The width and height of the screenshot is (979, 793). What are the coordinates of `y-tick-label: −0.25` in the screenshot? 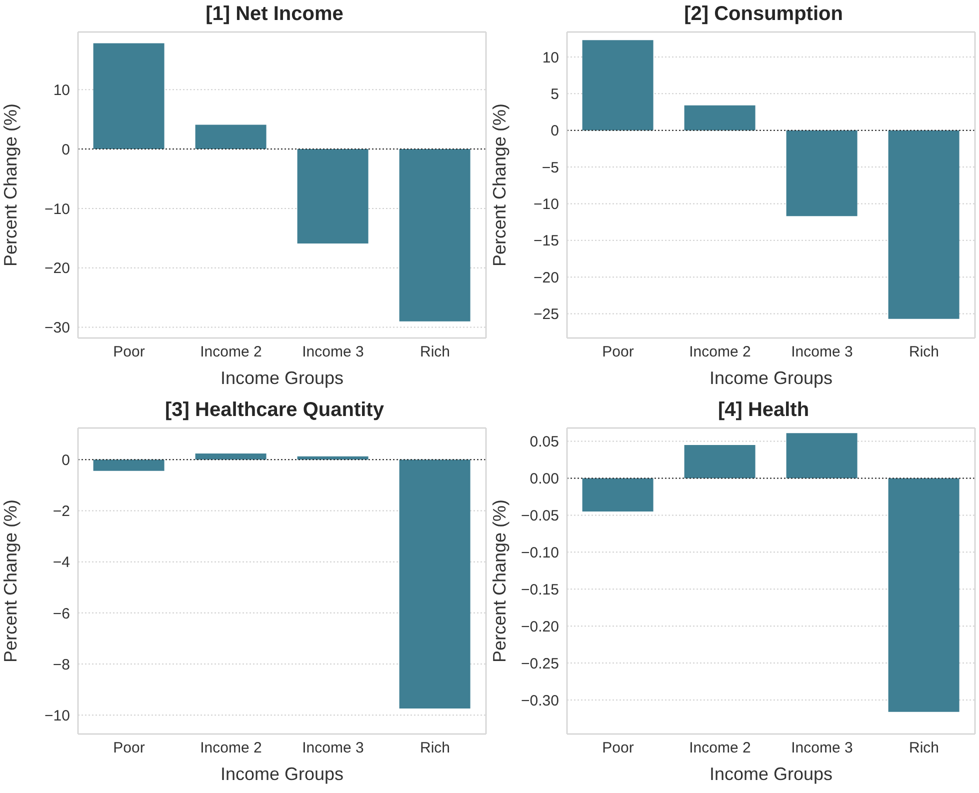 It's located at (540, 663).